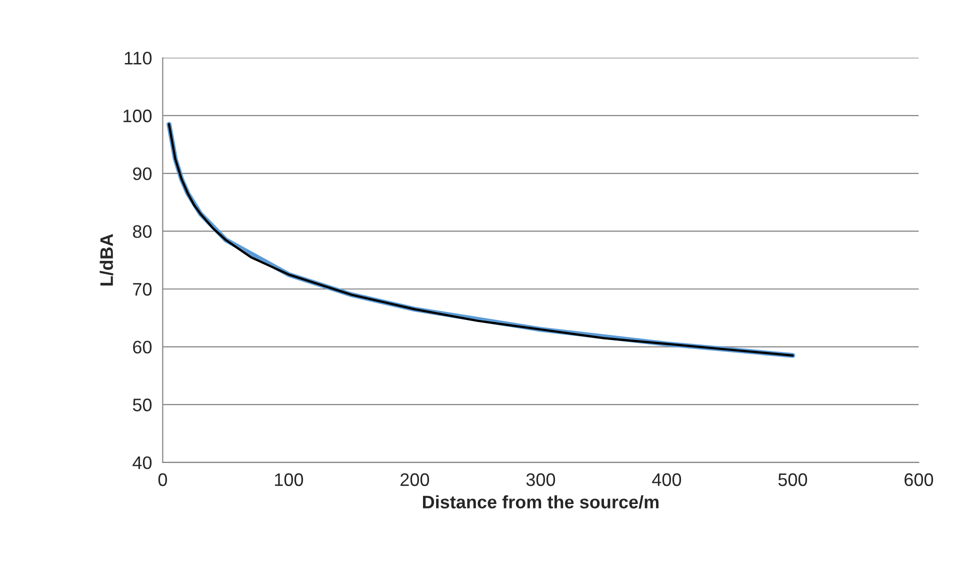 This screenshot has height=578, width=957. What do you see at coordinates (142, 173) in the screenshot?
I see `y-tick-label: 90` at bounding box center [142, 173].